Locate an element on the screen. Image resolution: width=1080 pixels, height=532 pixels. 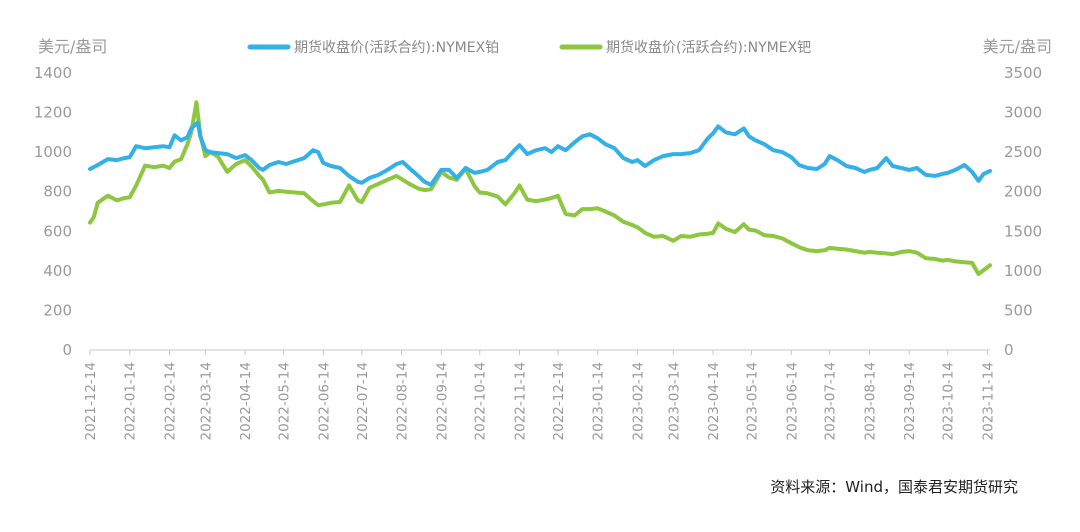
x-tick-label: 2023-06-14 is located at coordinates (792, 401).